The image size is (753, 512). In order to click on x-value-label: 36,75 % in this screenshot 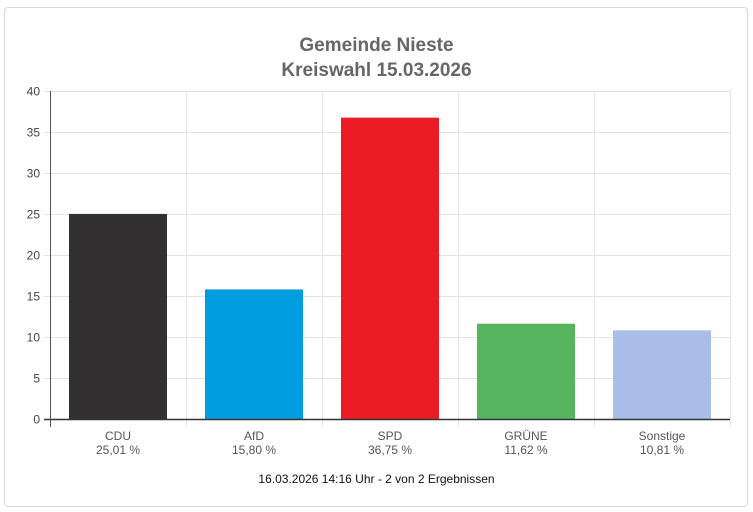, I will do `click(390, 450)`.